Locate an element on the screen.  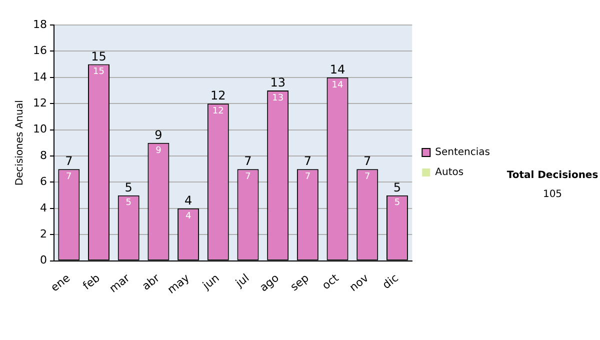
total-label: 15 is located at coordinates (98, 56).